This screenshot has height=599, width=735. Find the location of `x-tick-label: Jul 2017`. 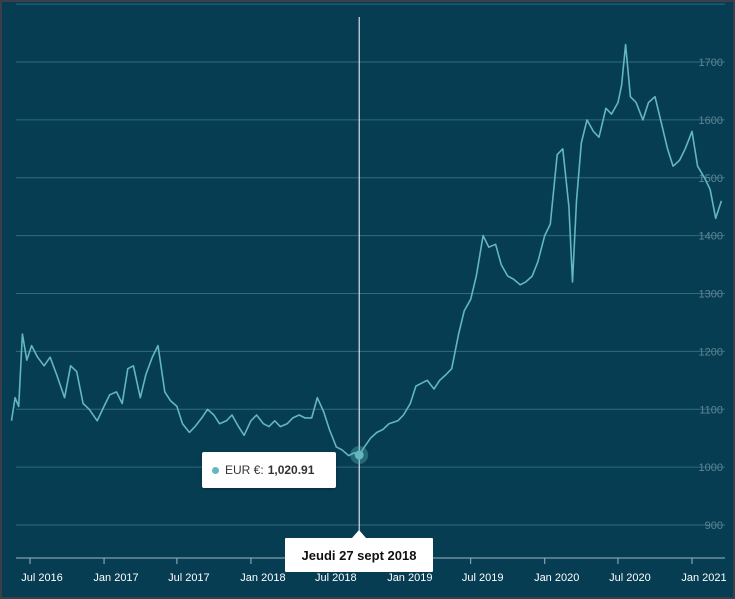

x-tick-label: Jul 2017 is located at coordinates (189, 578).